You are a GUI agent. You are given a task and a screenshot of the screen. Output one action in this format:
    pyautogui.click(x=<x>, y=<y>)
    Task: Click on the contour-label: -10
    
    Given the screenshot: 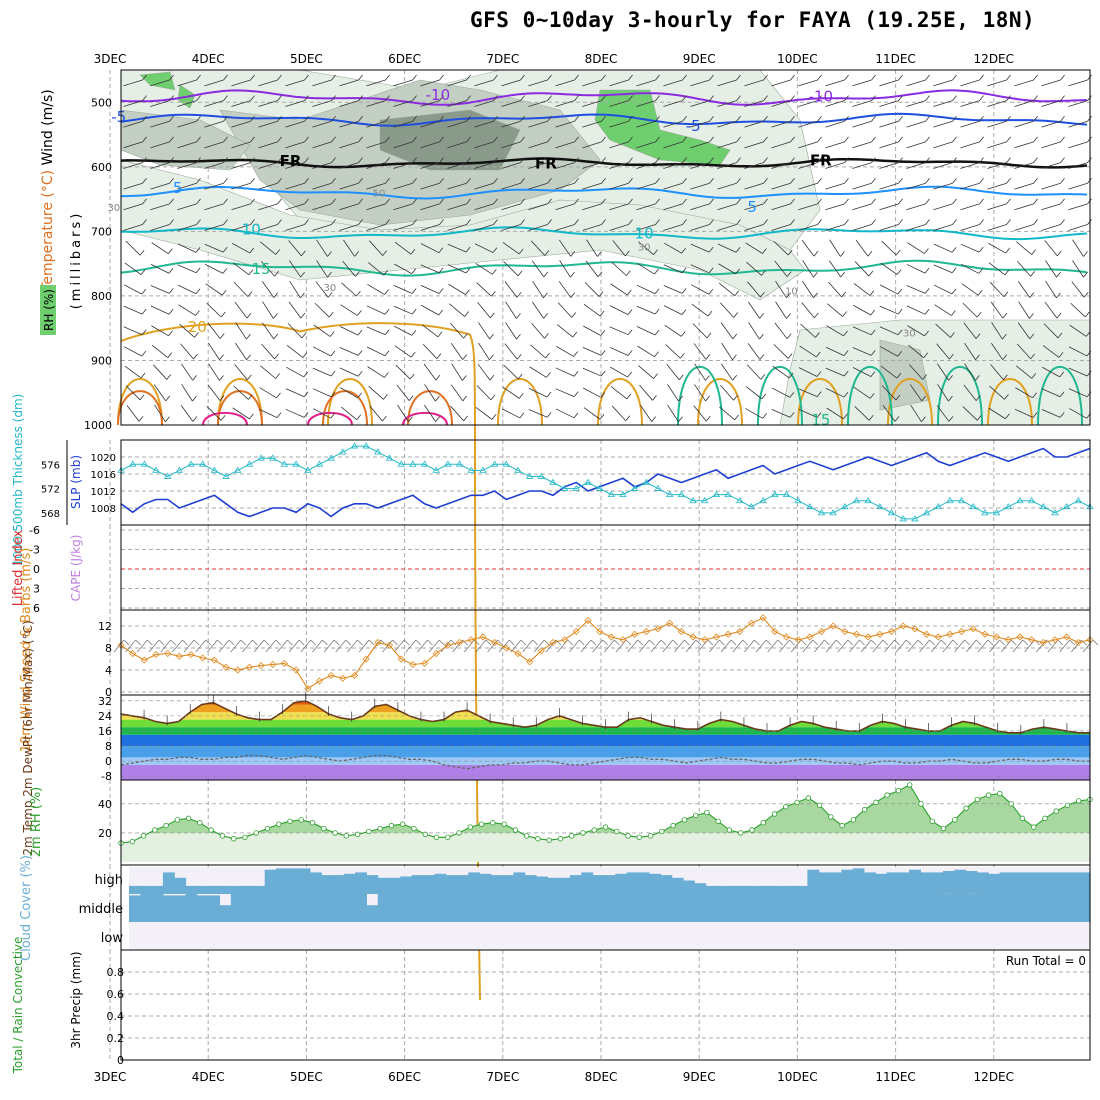 What is the action you would take?
    pyautogui.click(x=821, y=96)
    